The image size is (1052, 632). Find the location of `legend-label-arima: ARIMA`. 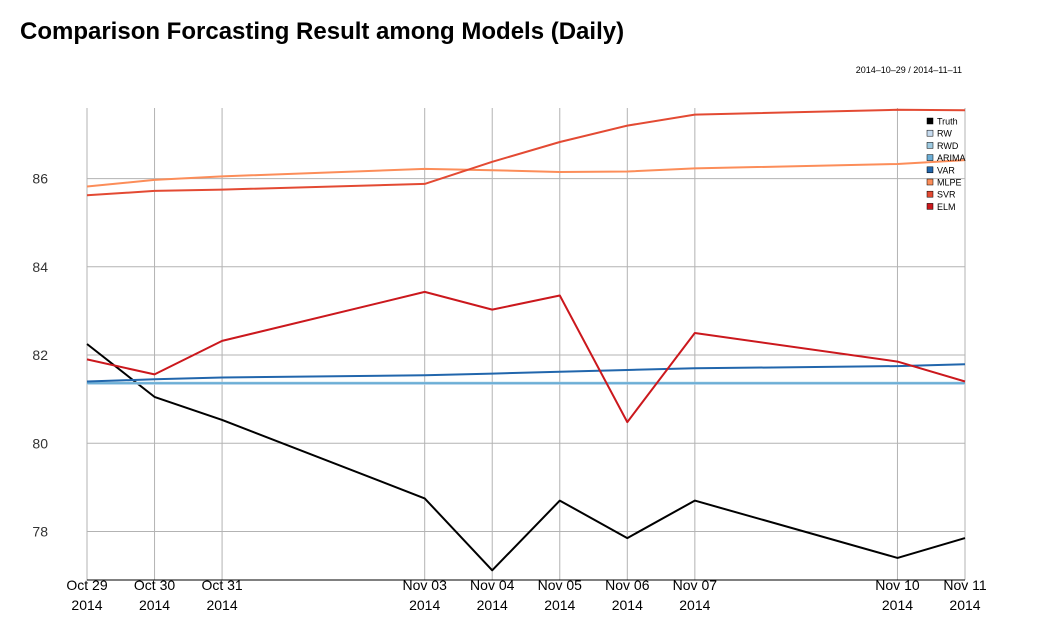

legend-label-arima: ARIMA is located at coordinates (951, 158).